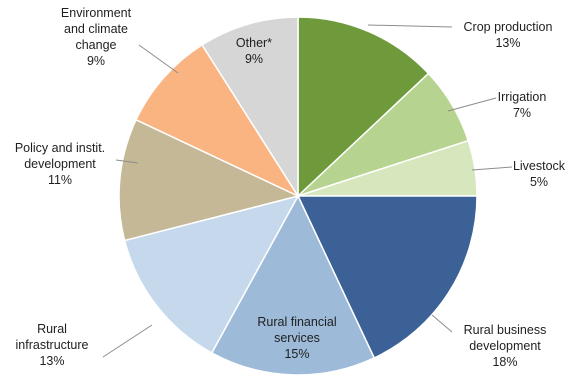 This screenshot has height=380, width=581. I want to click on slice-label-rural-infrastructure: infrastructure, so click(52, 345).